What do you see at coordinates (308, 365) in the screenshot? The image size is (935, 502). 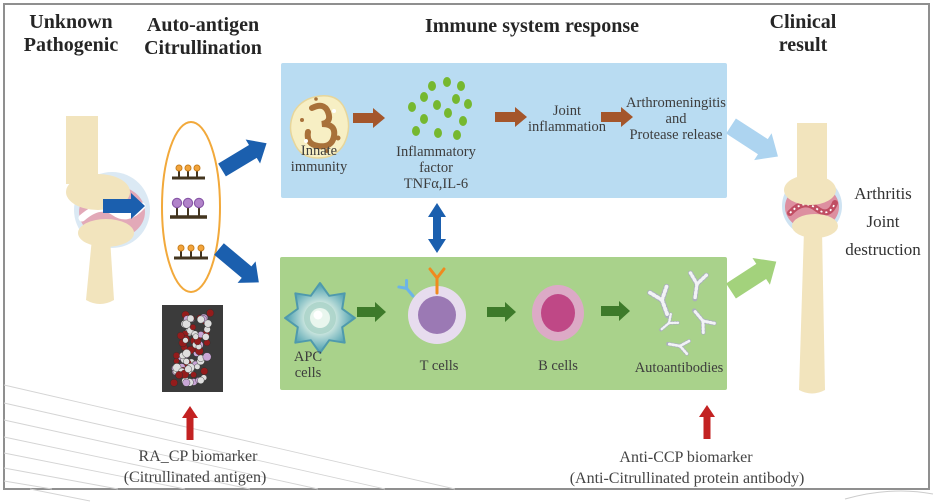 I see `label-apc-cells: APC cells` at bounding box center [308, 365].